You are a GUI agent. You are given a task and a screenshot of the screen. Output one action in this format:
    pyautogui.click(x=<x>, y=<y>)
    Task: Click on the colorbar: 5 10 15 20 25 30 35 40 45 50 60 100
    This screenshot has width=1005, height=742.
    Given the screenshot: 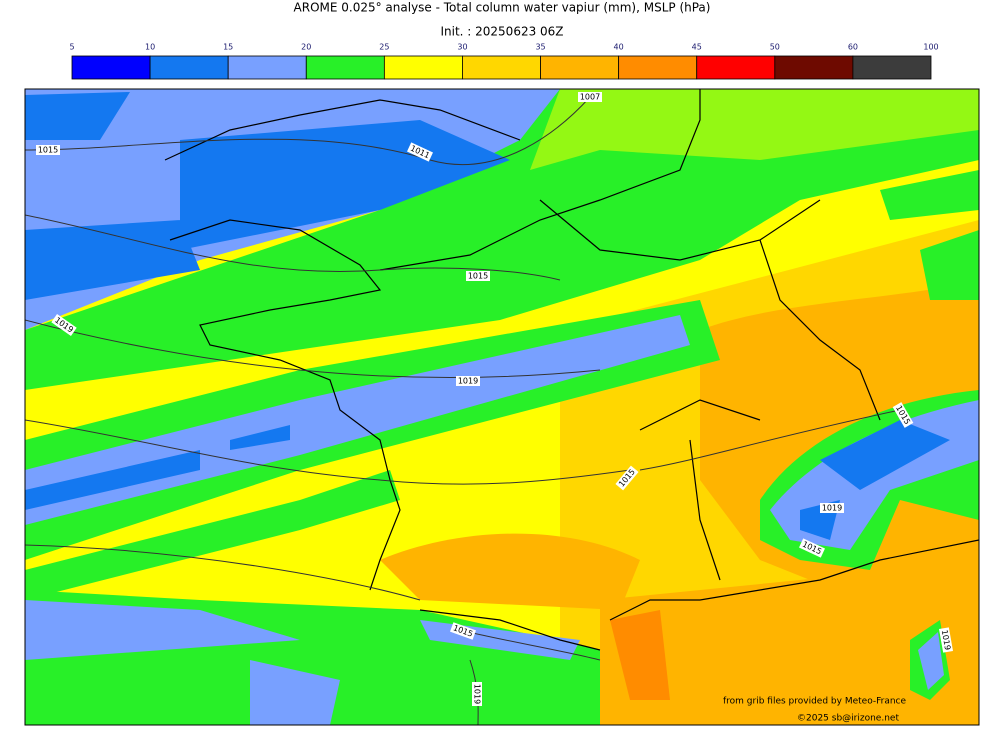 What is the action you would take?
    pyautogui.click(x=504, y=61)
    